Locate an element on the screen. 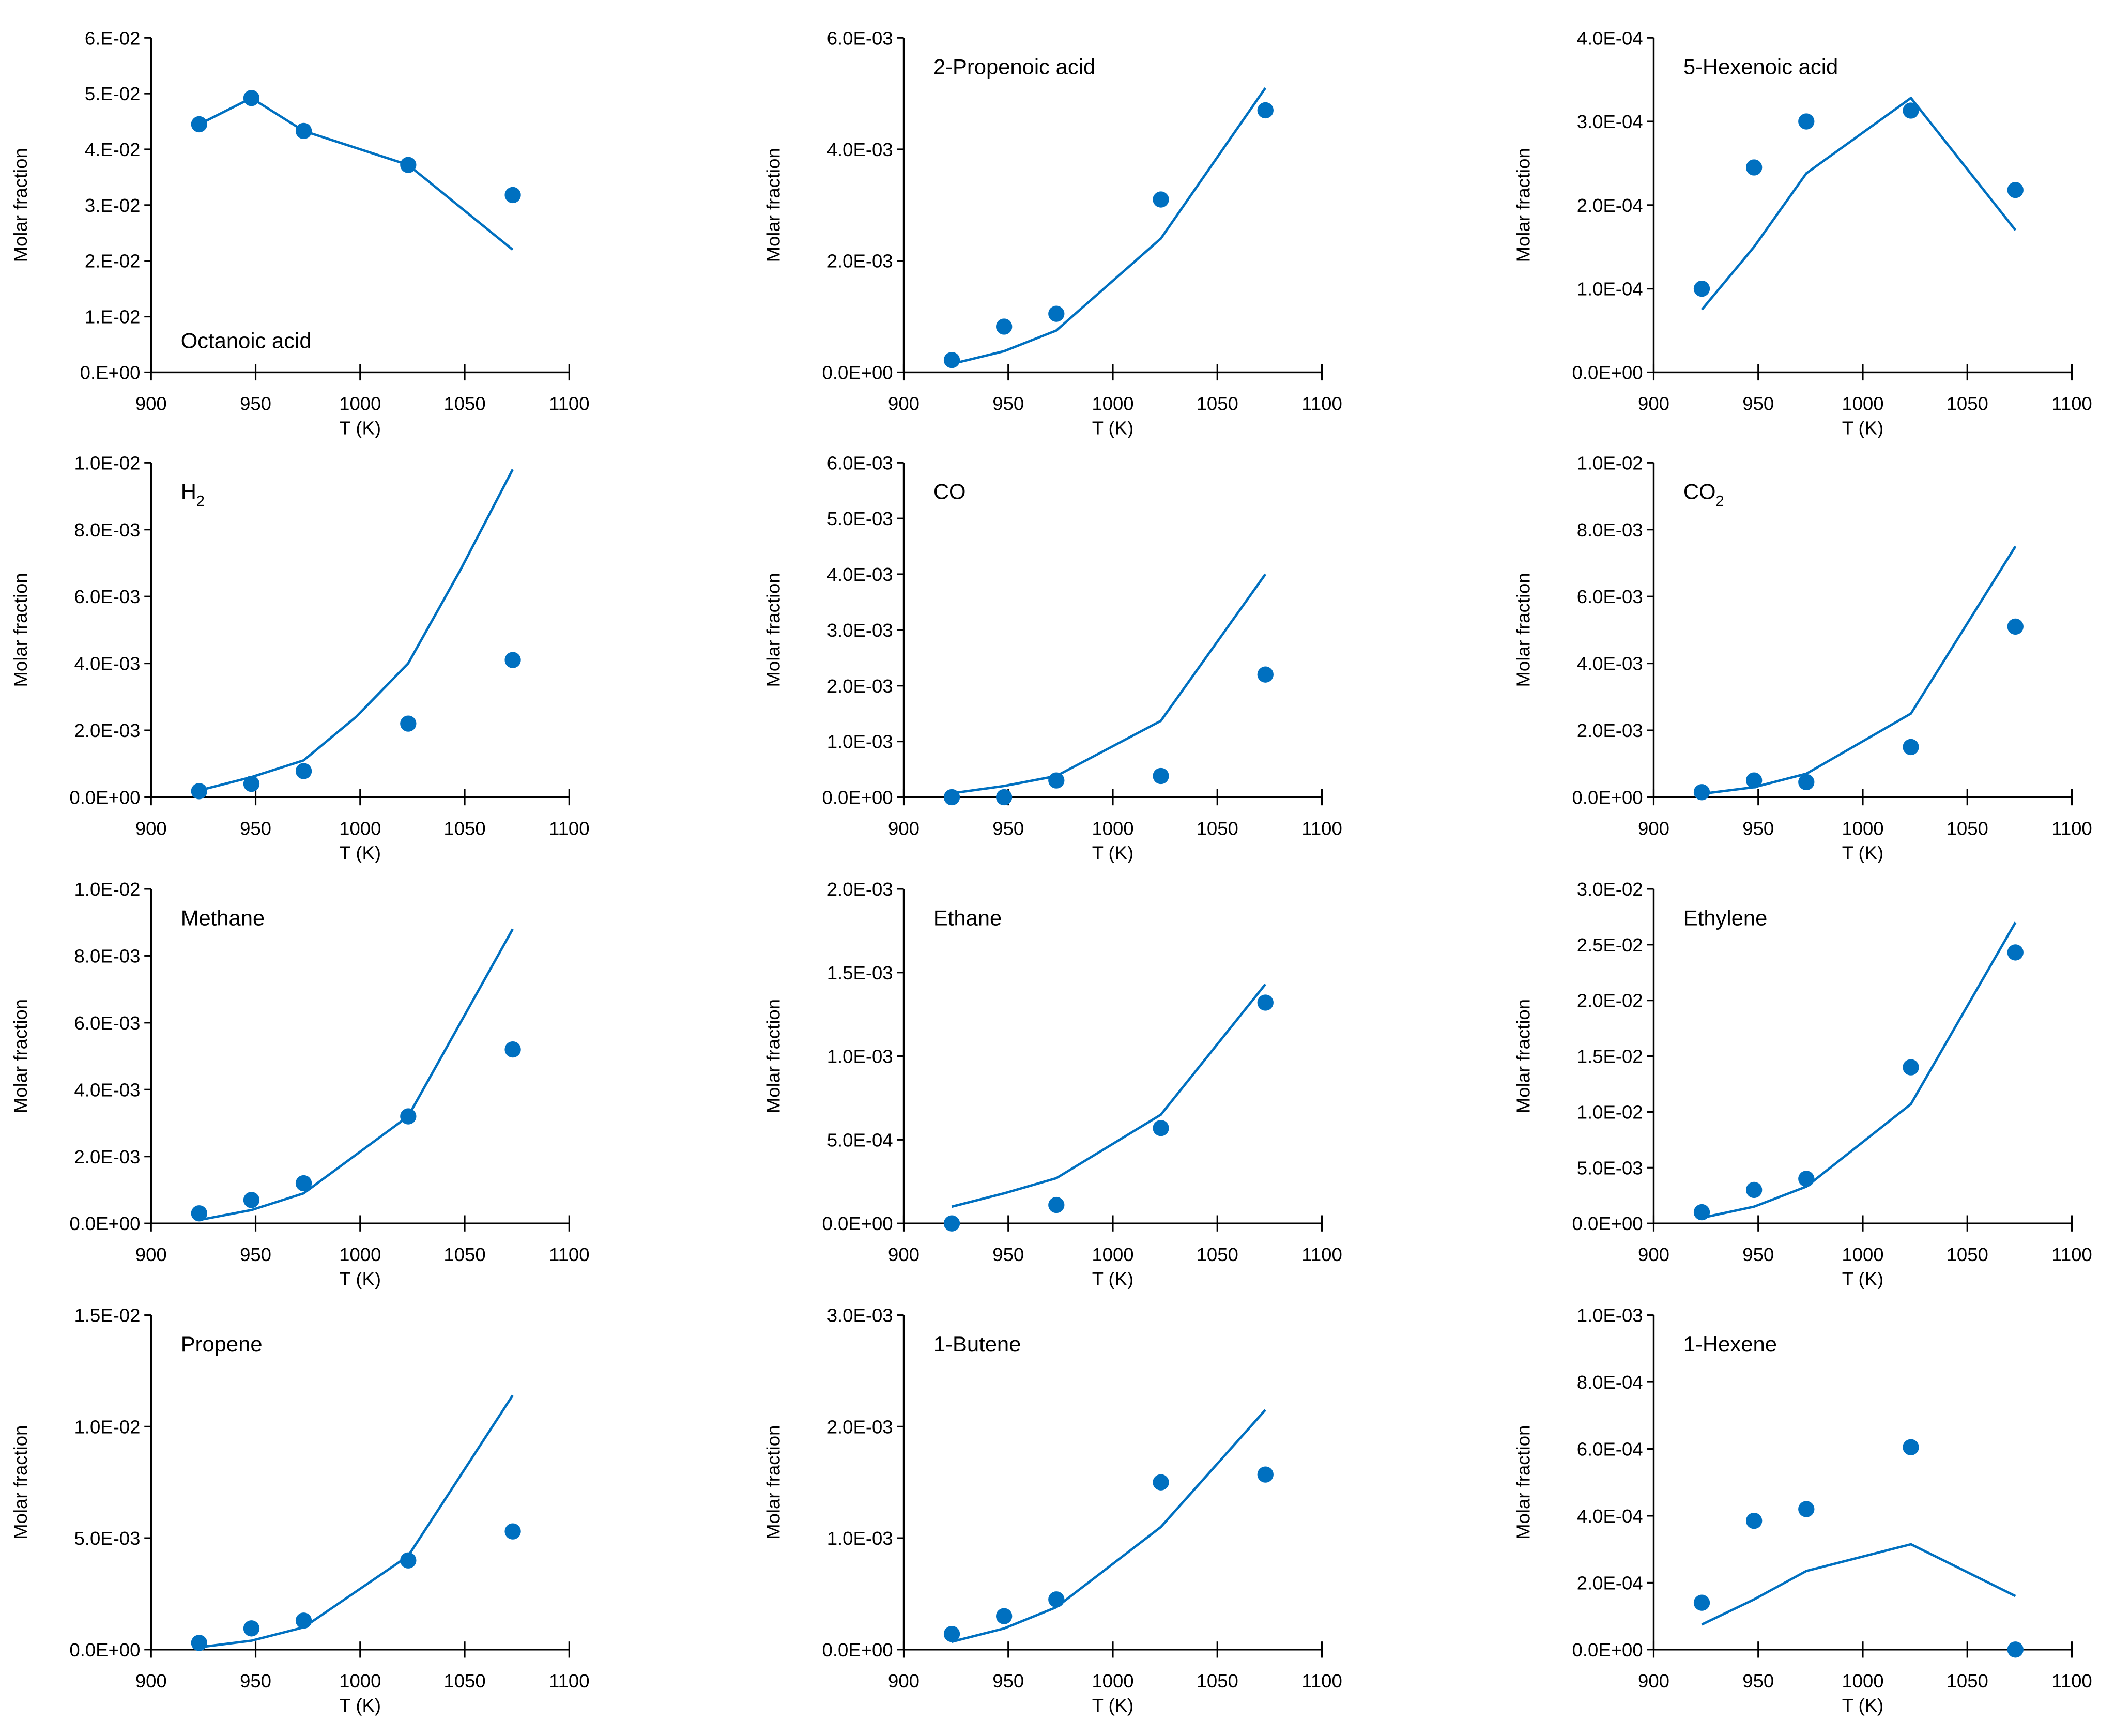 Image resolution: width=2115 pixels, height=1736 pixels. series-title: CO2 is located at coordinates (1703, 495).